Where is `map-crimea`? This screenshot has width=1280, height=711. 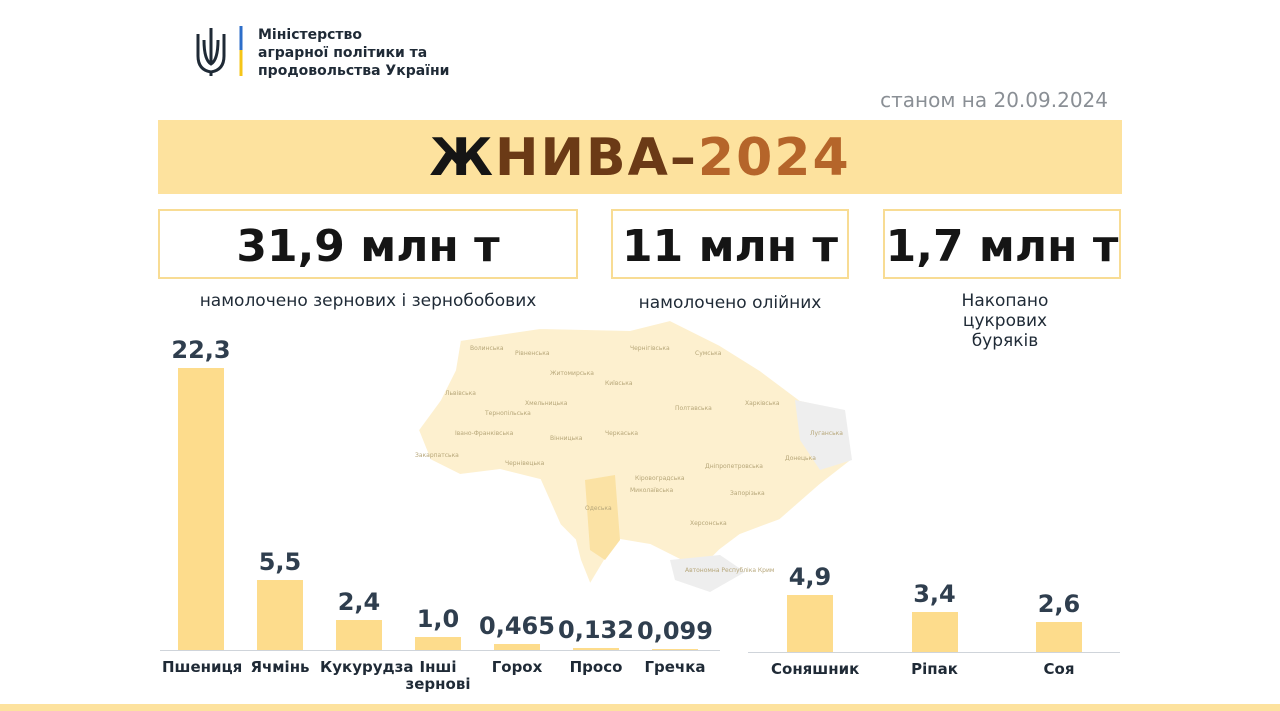
map-crimea is located at coordinates (707, 573).